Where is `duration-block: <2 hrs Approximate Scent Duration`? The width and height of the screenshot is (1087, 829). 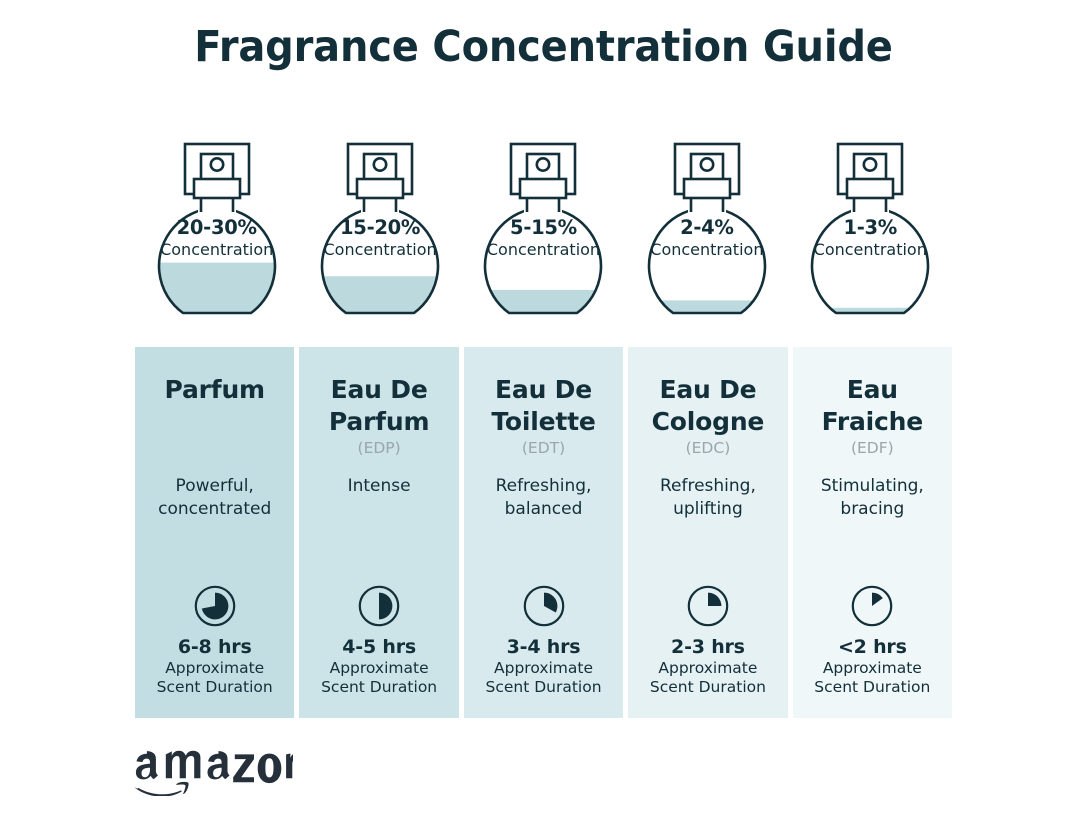 duration-block: <2 hrs Approximate Scent Duration is located at coordinates (872, 667).